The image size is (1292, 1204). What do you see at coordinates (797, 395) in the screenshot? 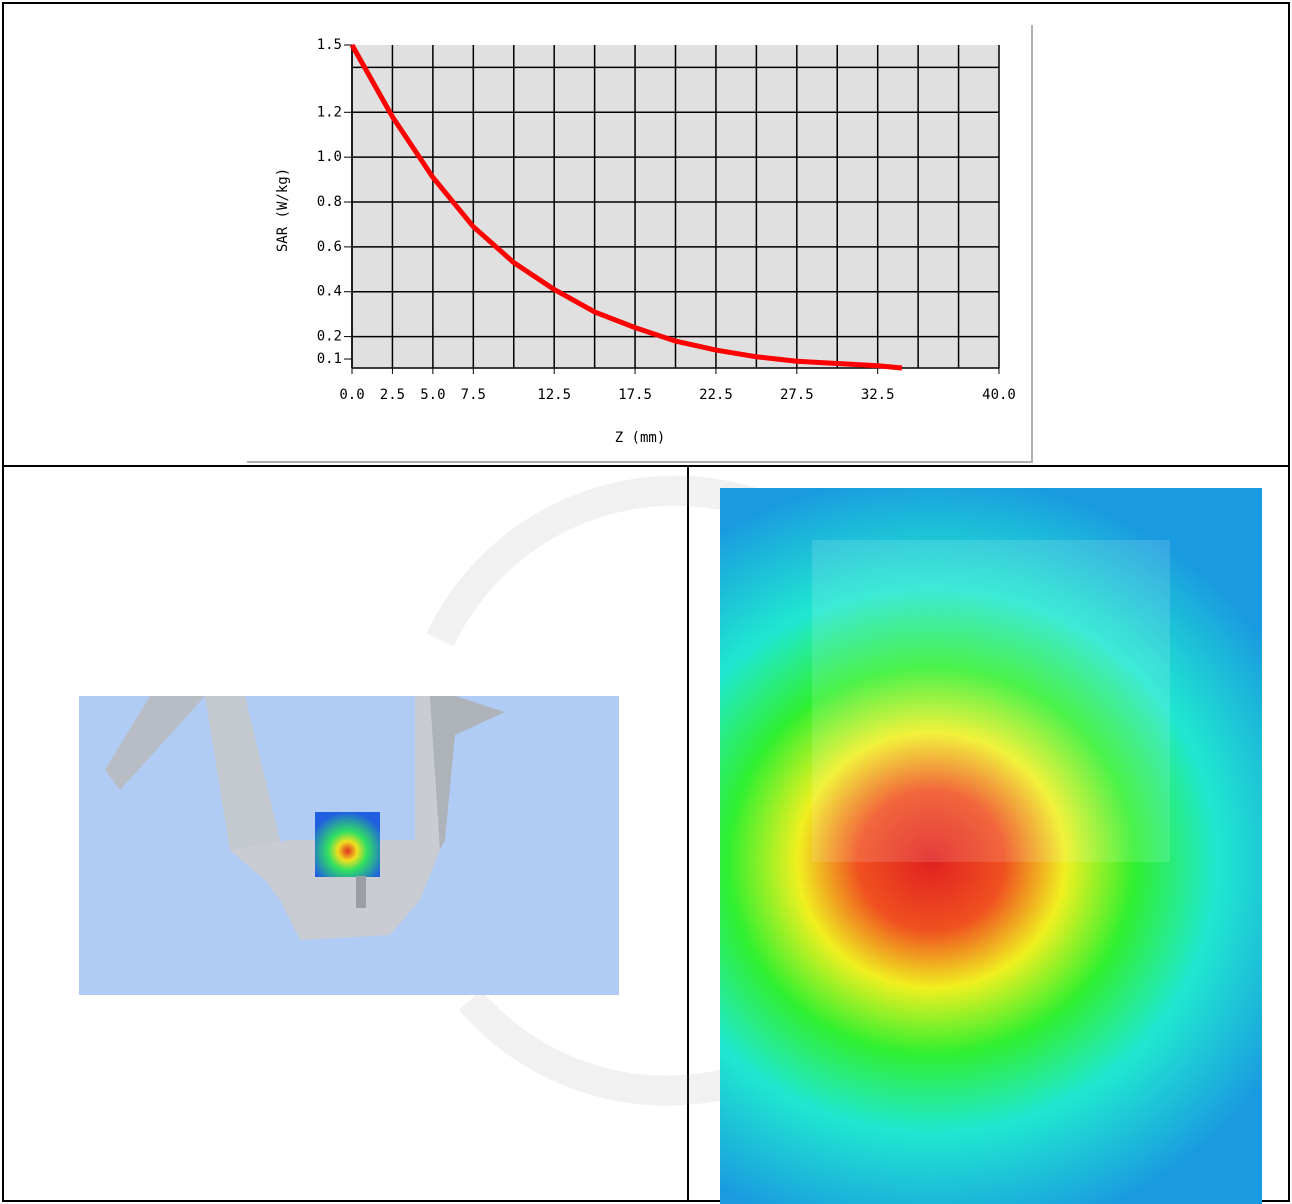
I see `x-tick-label: 27.5` at bounding box center [797, 395].